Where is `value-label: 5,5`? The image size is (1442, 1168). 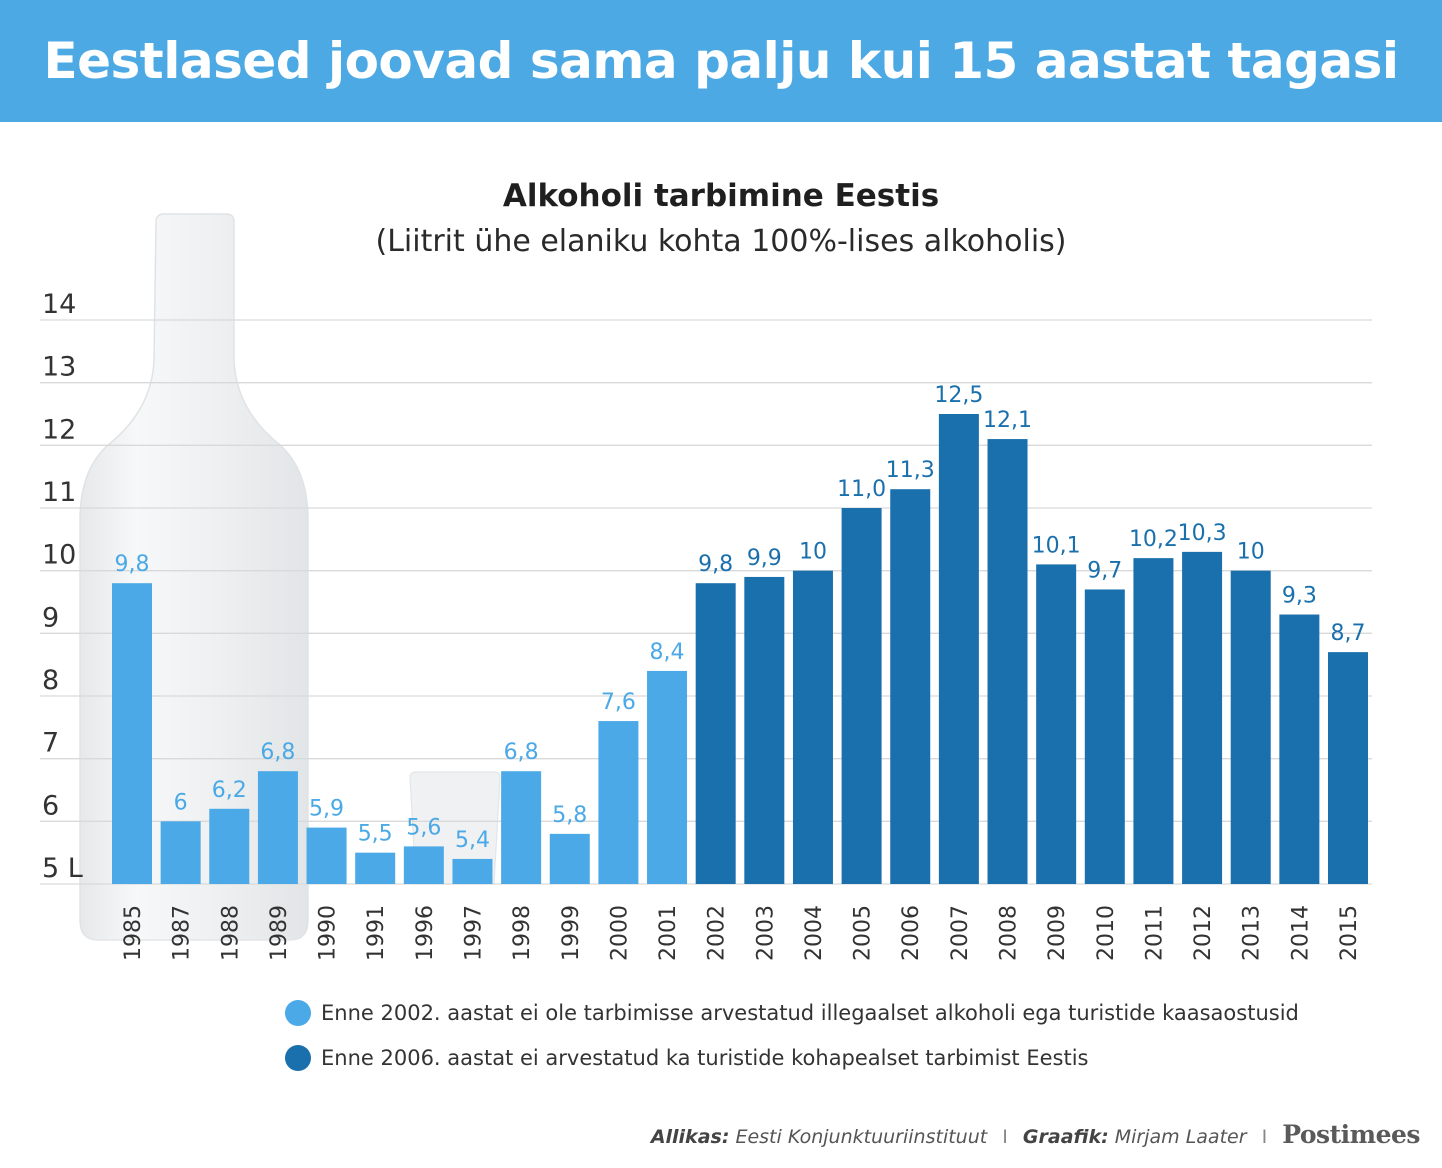
value-label: 5,5 is located at coordinates (375, 834).